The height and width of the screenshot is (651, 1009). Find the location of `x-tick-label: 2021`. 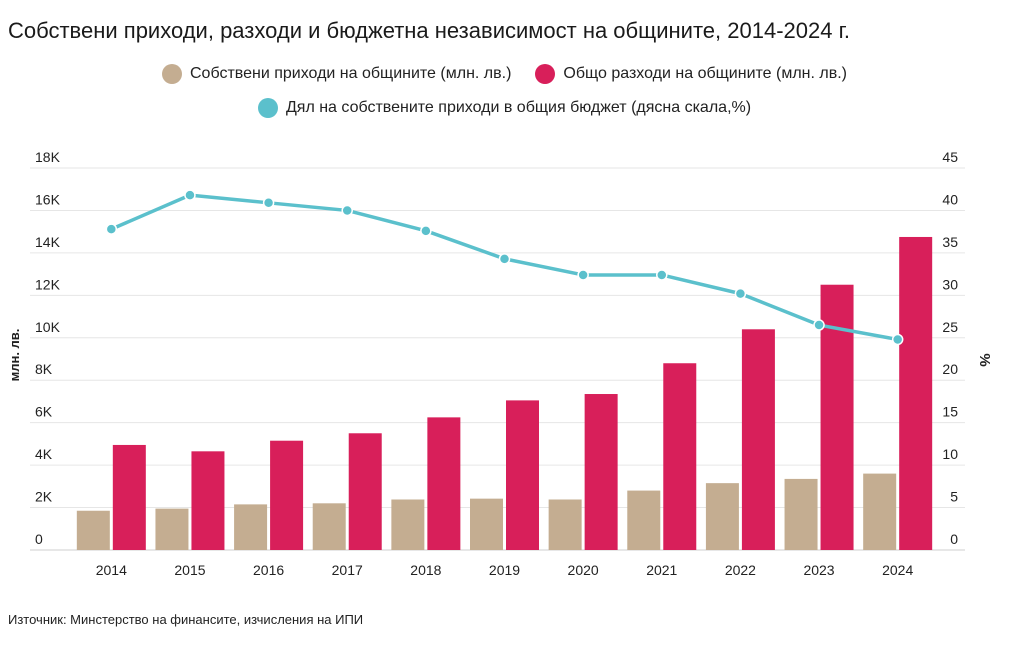

x-tick-label: 2021 is located at coordinates (661, 570).